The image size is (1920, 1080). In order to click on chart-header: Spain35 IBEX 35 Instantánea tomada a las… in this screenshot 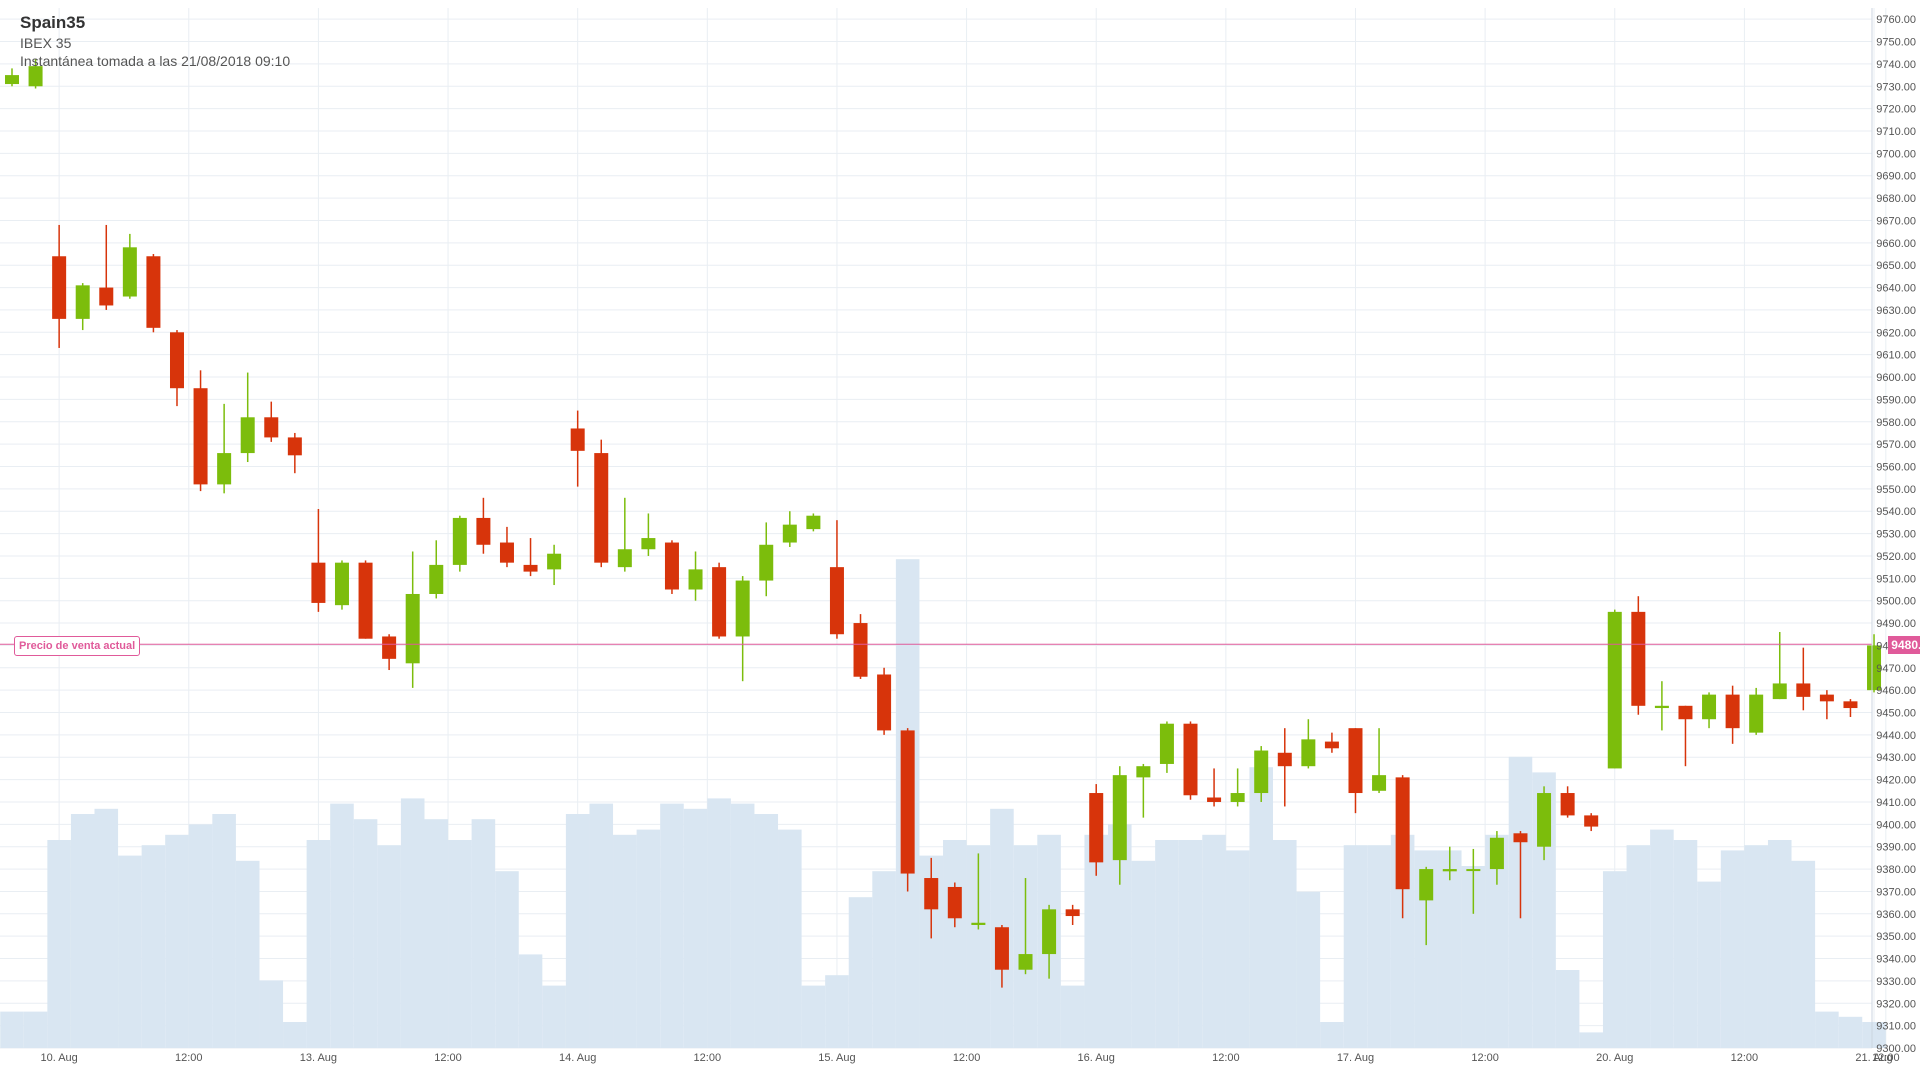, I will do `click(155, 41)`.